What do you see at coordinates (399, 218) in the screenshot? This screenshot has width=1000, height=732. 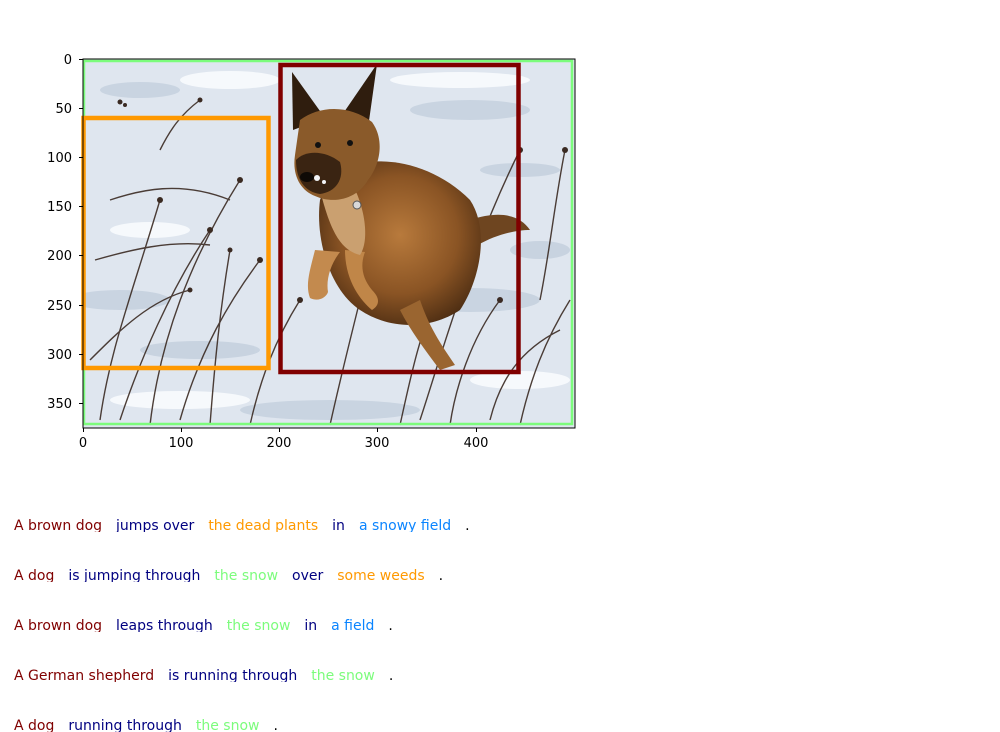 I see `bbox-darkred` at bounding box center [399, 218].